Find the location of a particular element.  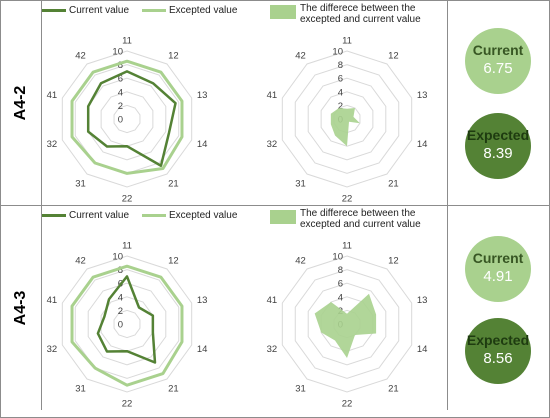

expected-score-value: 8.56 is located at coordinates (498, 358).